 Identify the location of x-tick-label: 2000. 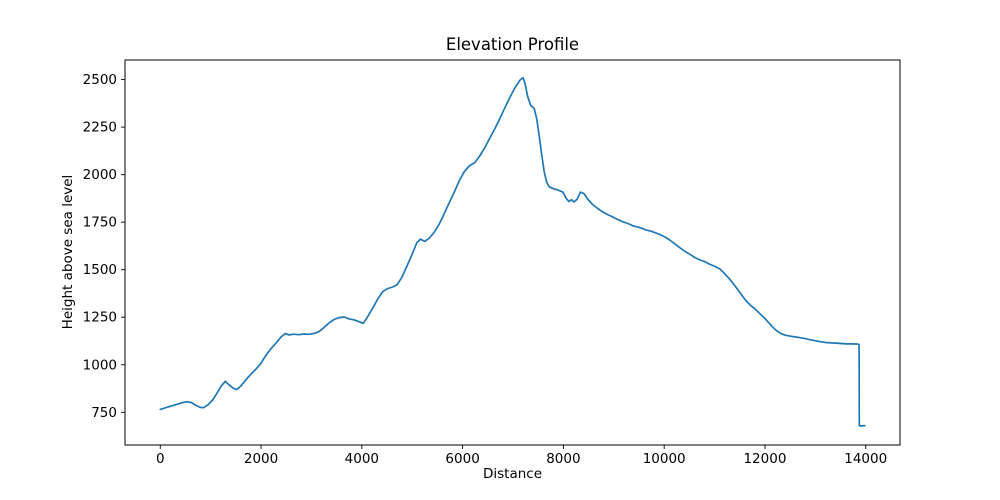
(261, 459).